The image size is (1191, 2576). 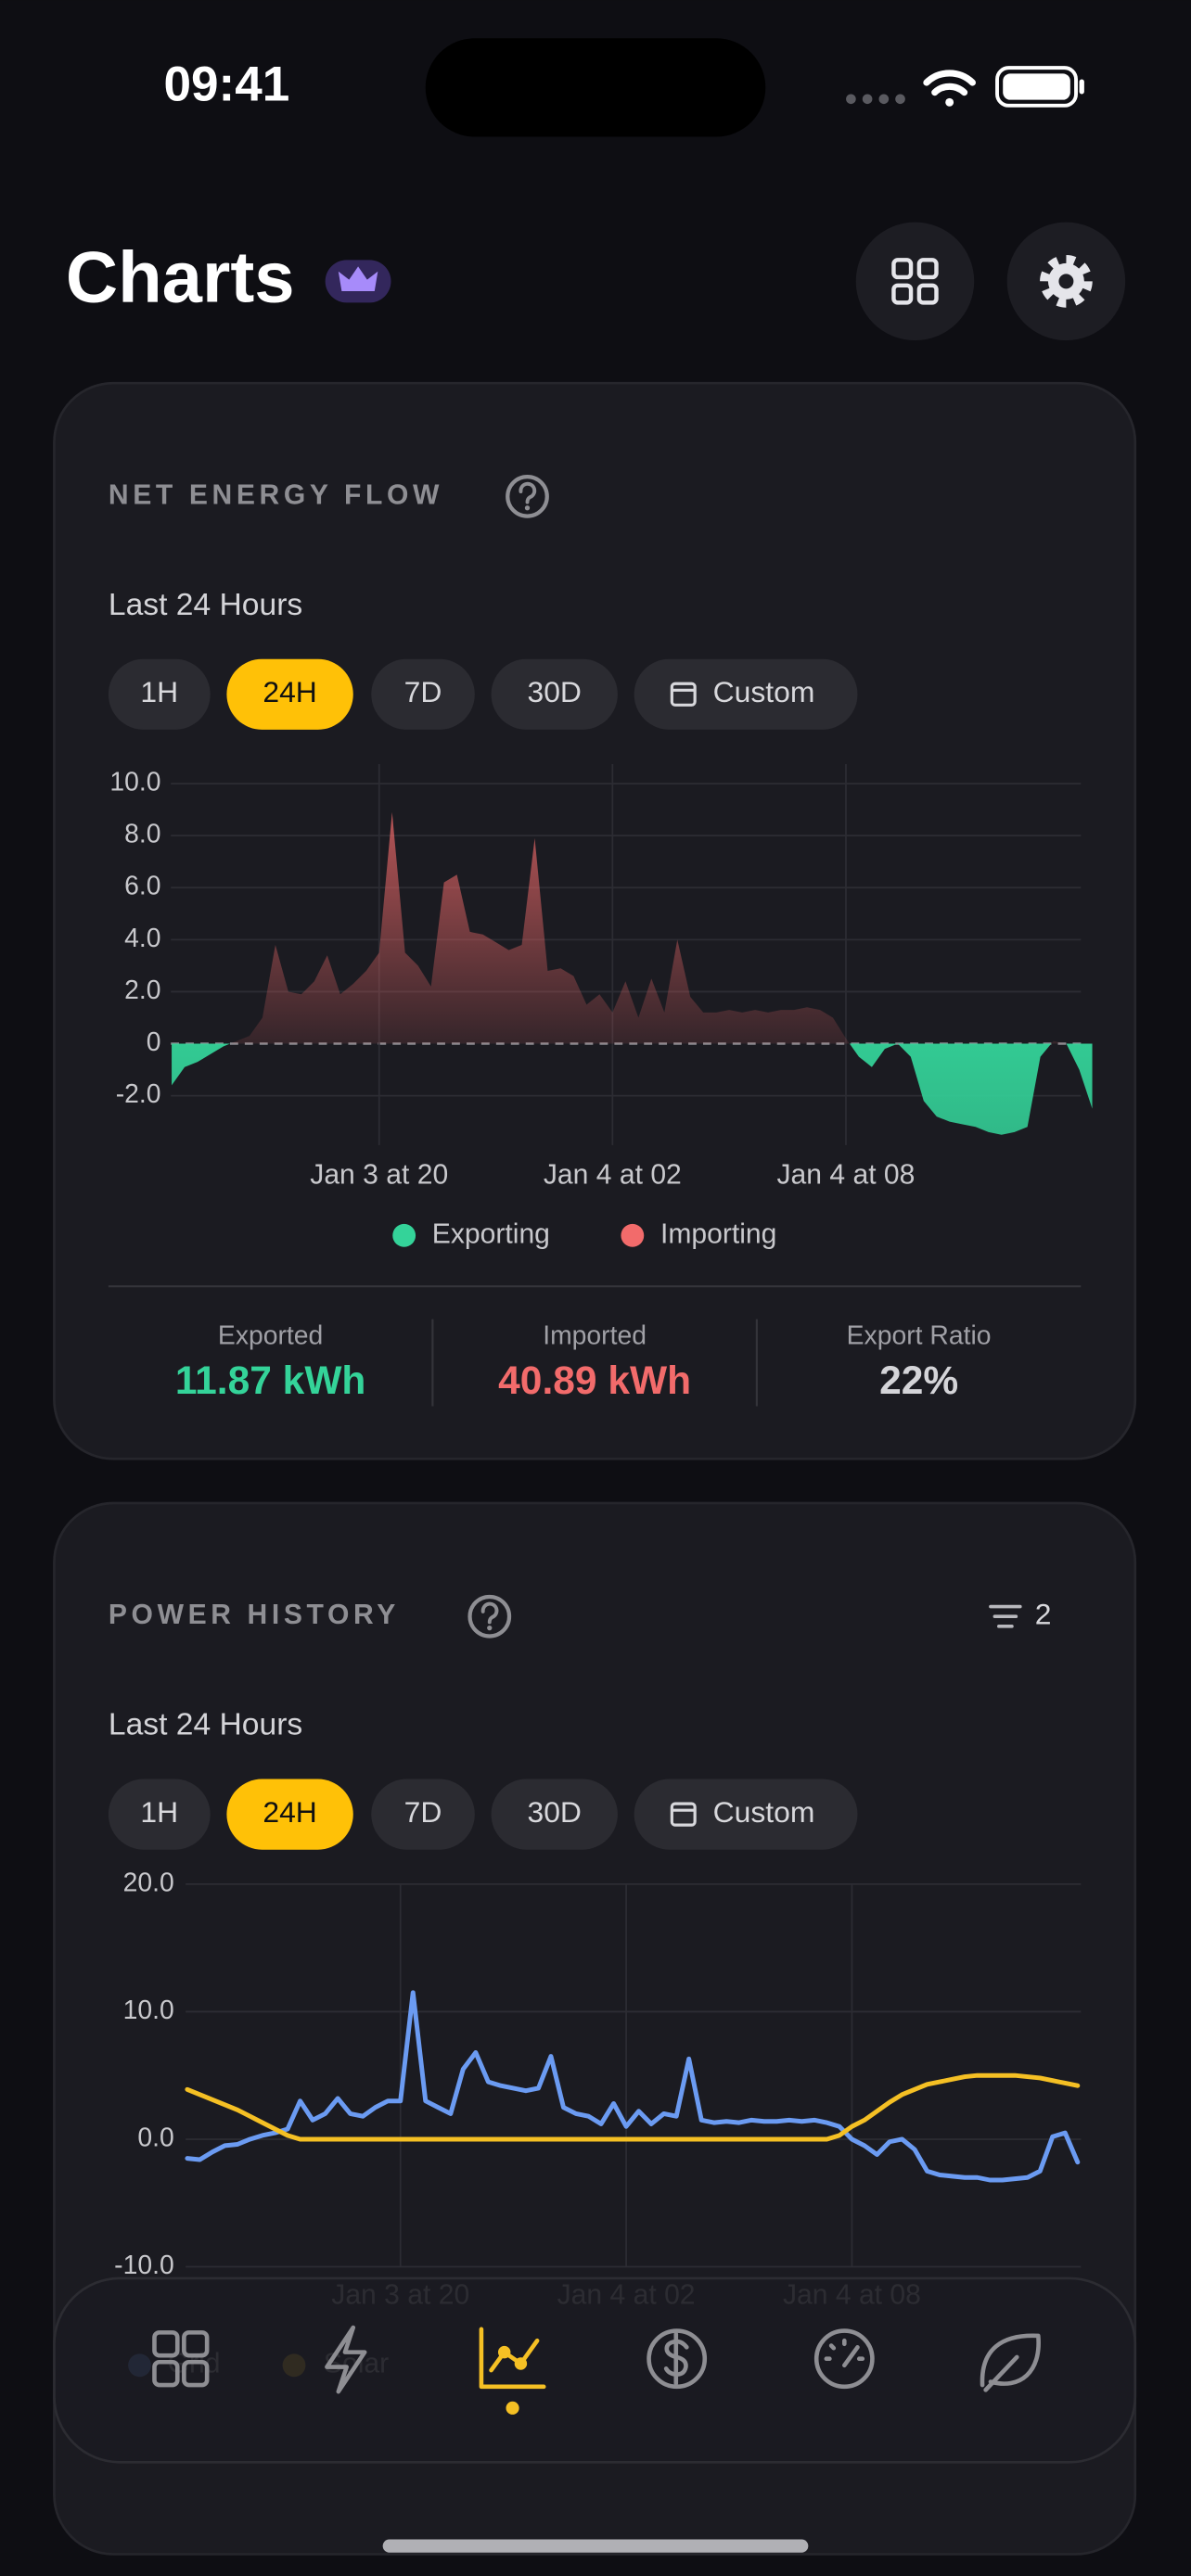 What do you see at coordinates (677, 2359) in the screenshot?
I see `tab-costs` at bounding box center [677, 2359].